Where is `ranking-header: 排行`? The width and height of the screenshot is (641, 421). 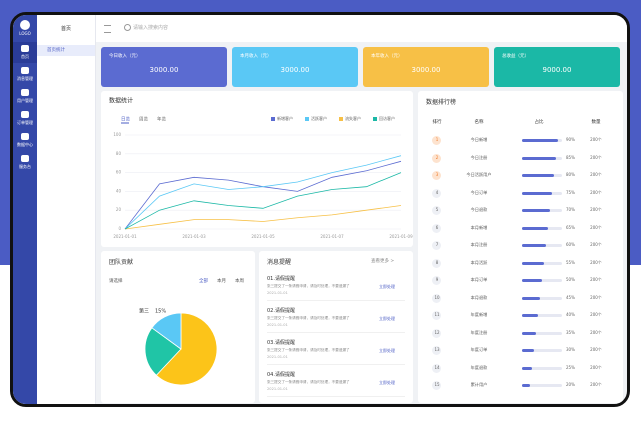
ranking-header: 排行 is located at coordinates (437, 122).